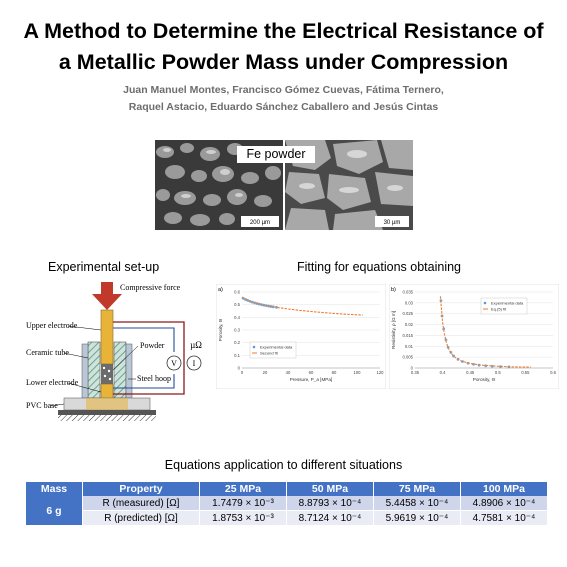  What do you see at coordinates (498, 372) in the screenshot?
I see `x-tick-label: 0.5` at bounding box center [498, 372].